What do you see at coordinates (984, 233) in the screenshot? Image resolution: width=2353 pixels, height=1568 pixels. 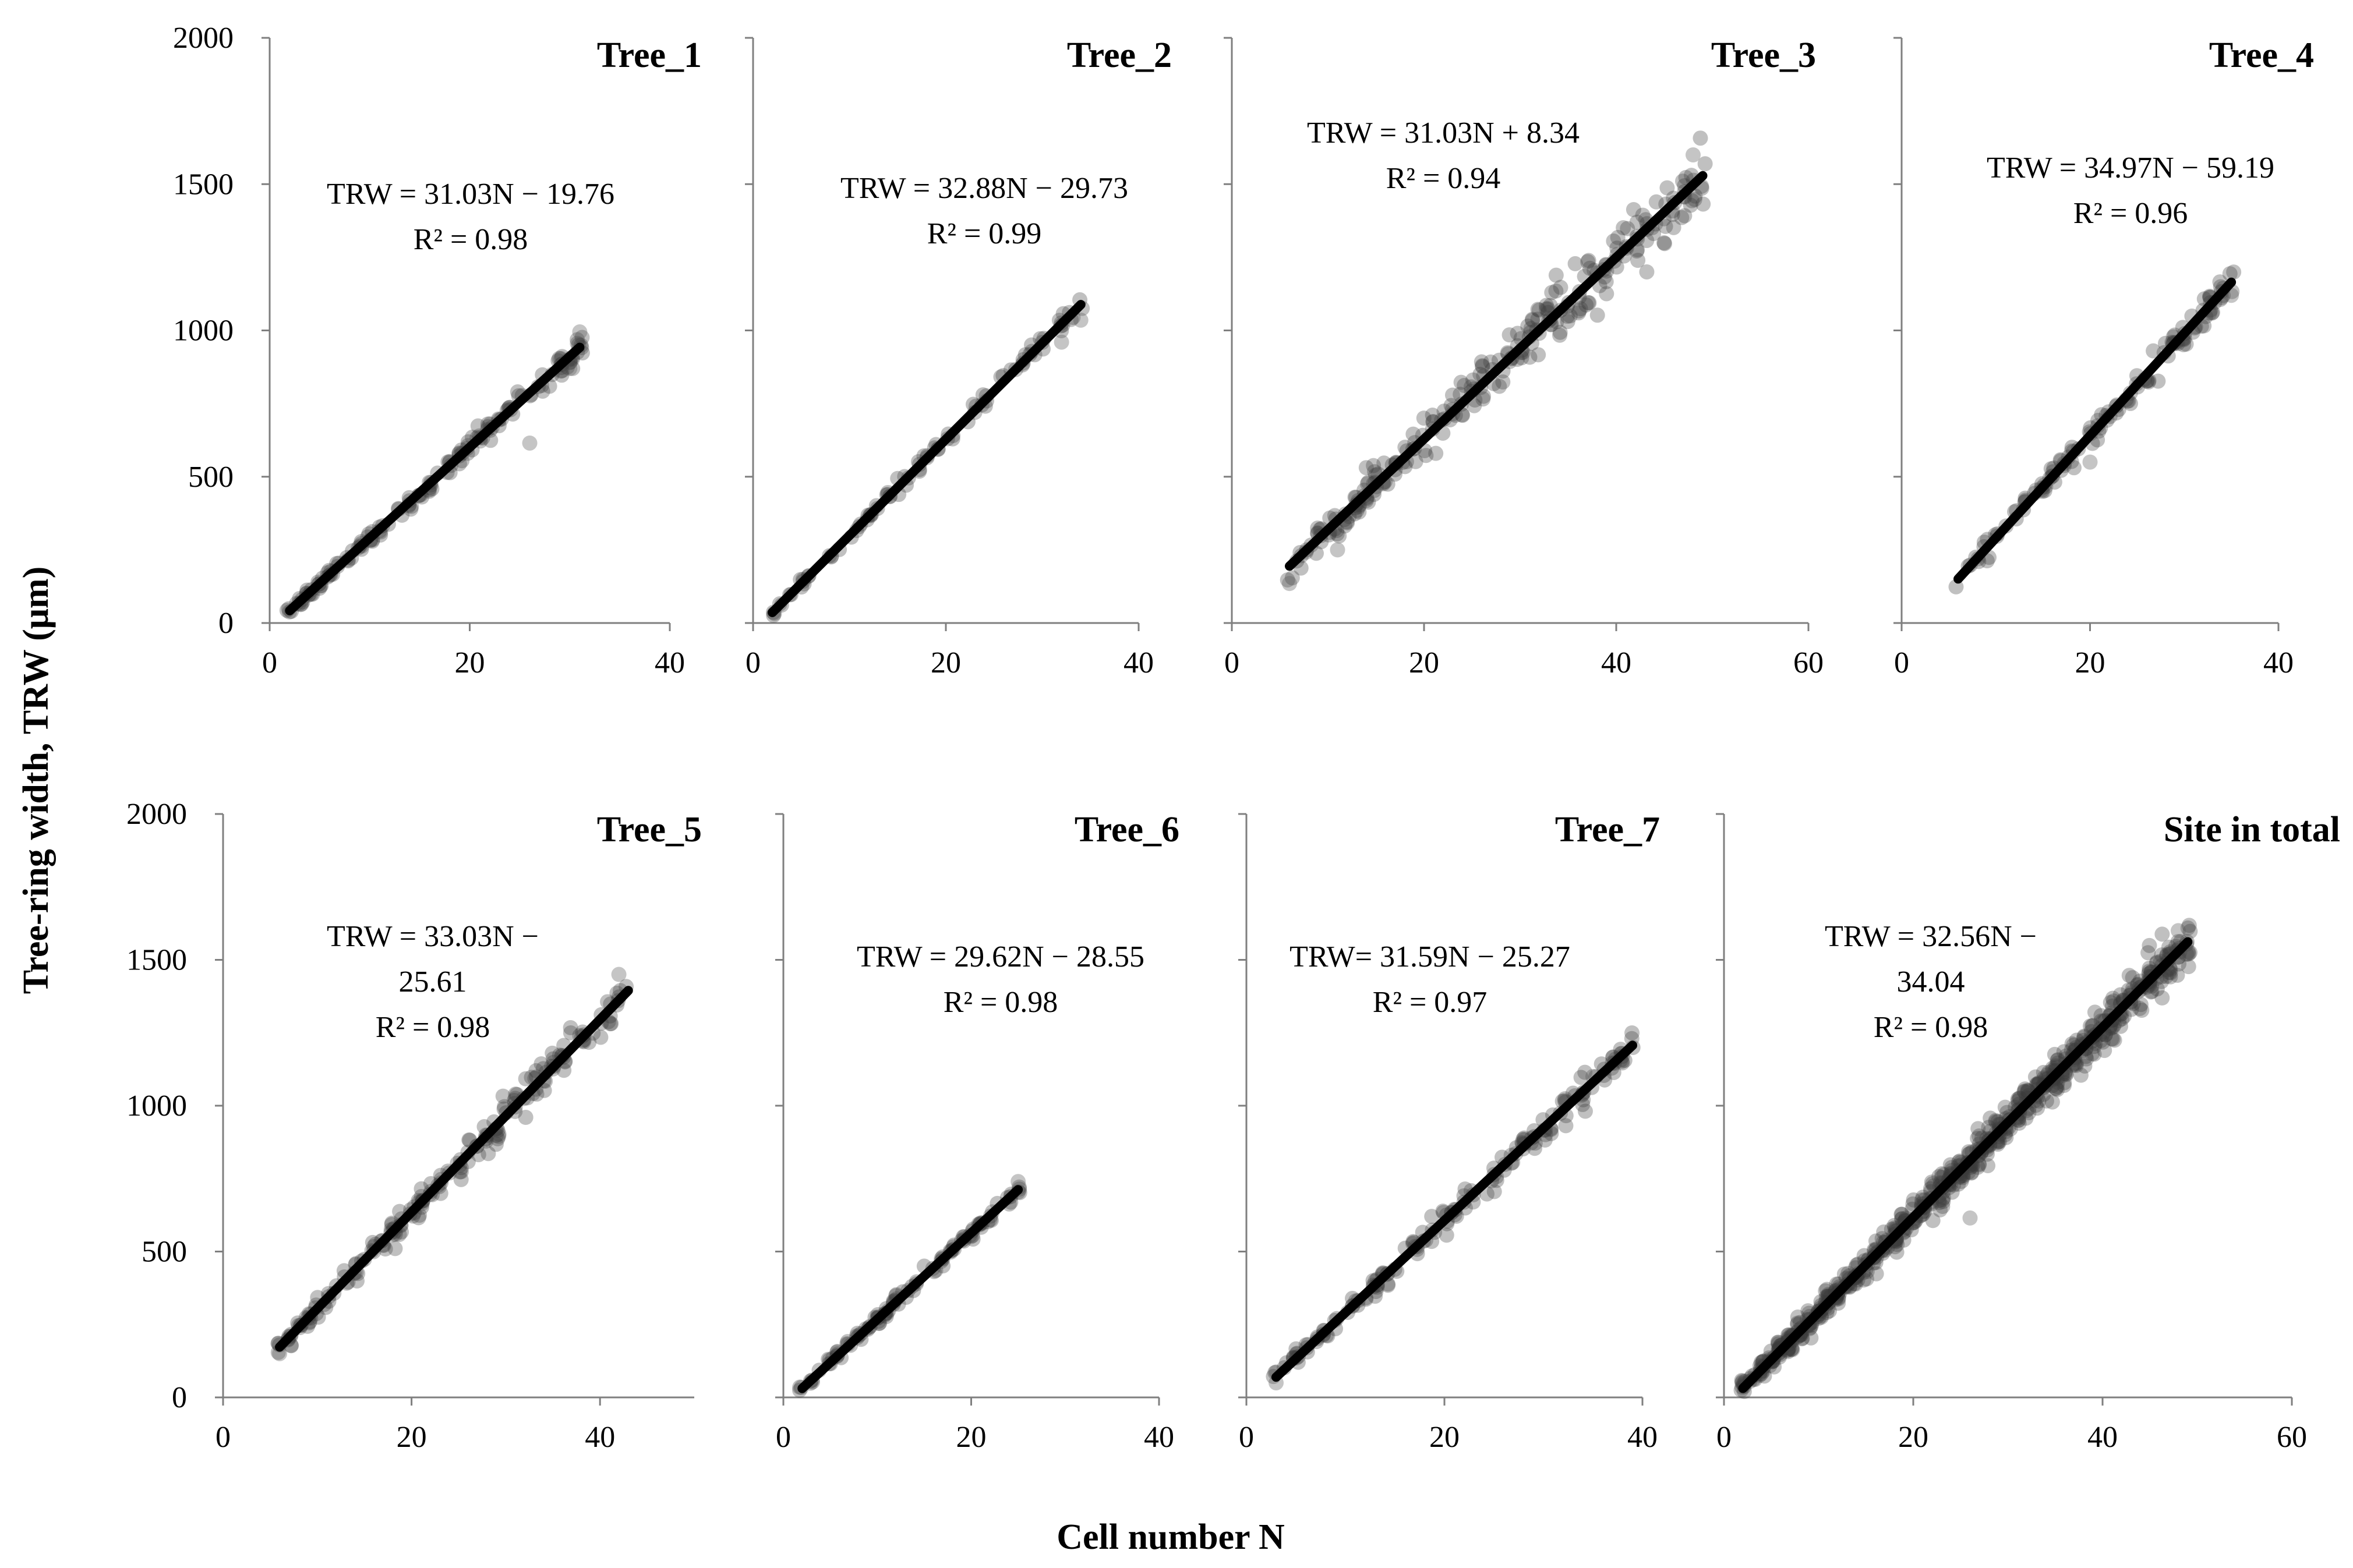 I see `equation-label: R² = 0.99` at bounding box center [984, 233].